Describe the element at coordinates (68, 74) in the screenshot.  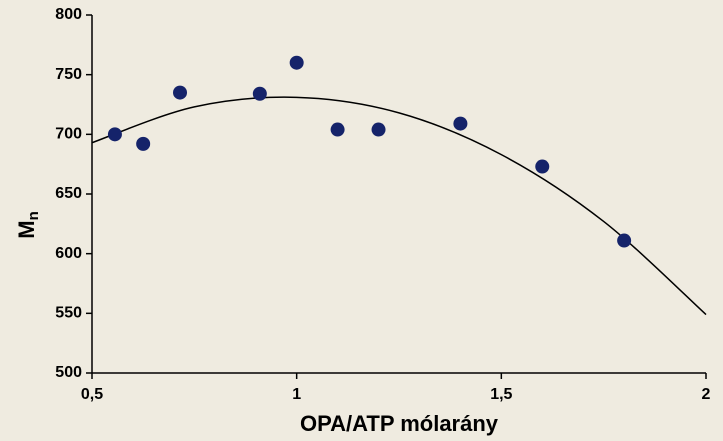
I see `y-tick-label: 750` at that location.